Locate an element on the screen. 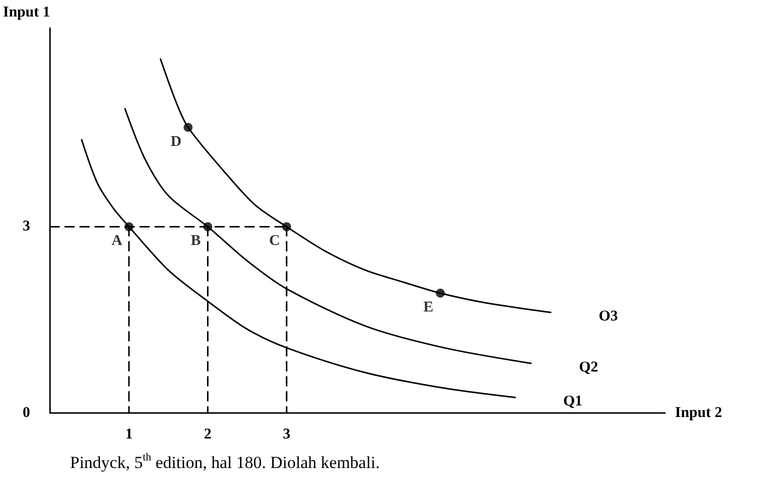 The width and height of the screenshot is (778, 483). annotation: B is located at coordinates (195, 241).